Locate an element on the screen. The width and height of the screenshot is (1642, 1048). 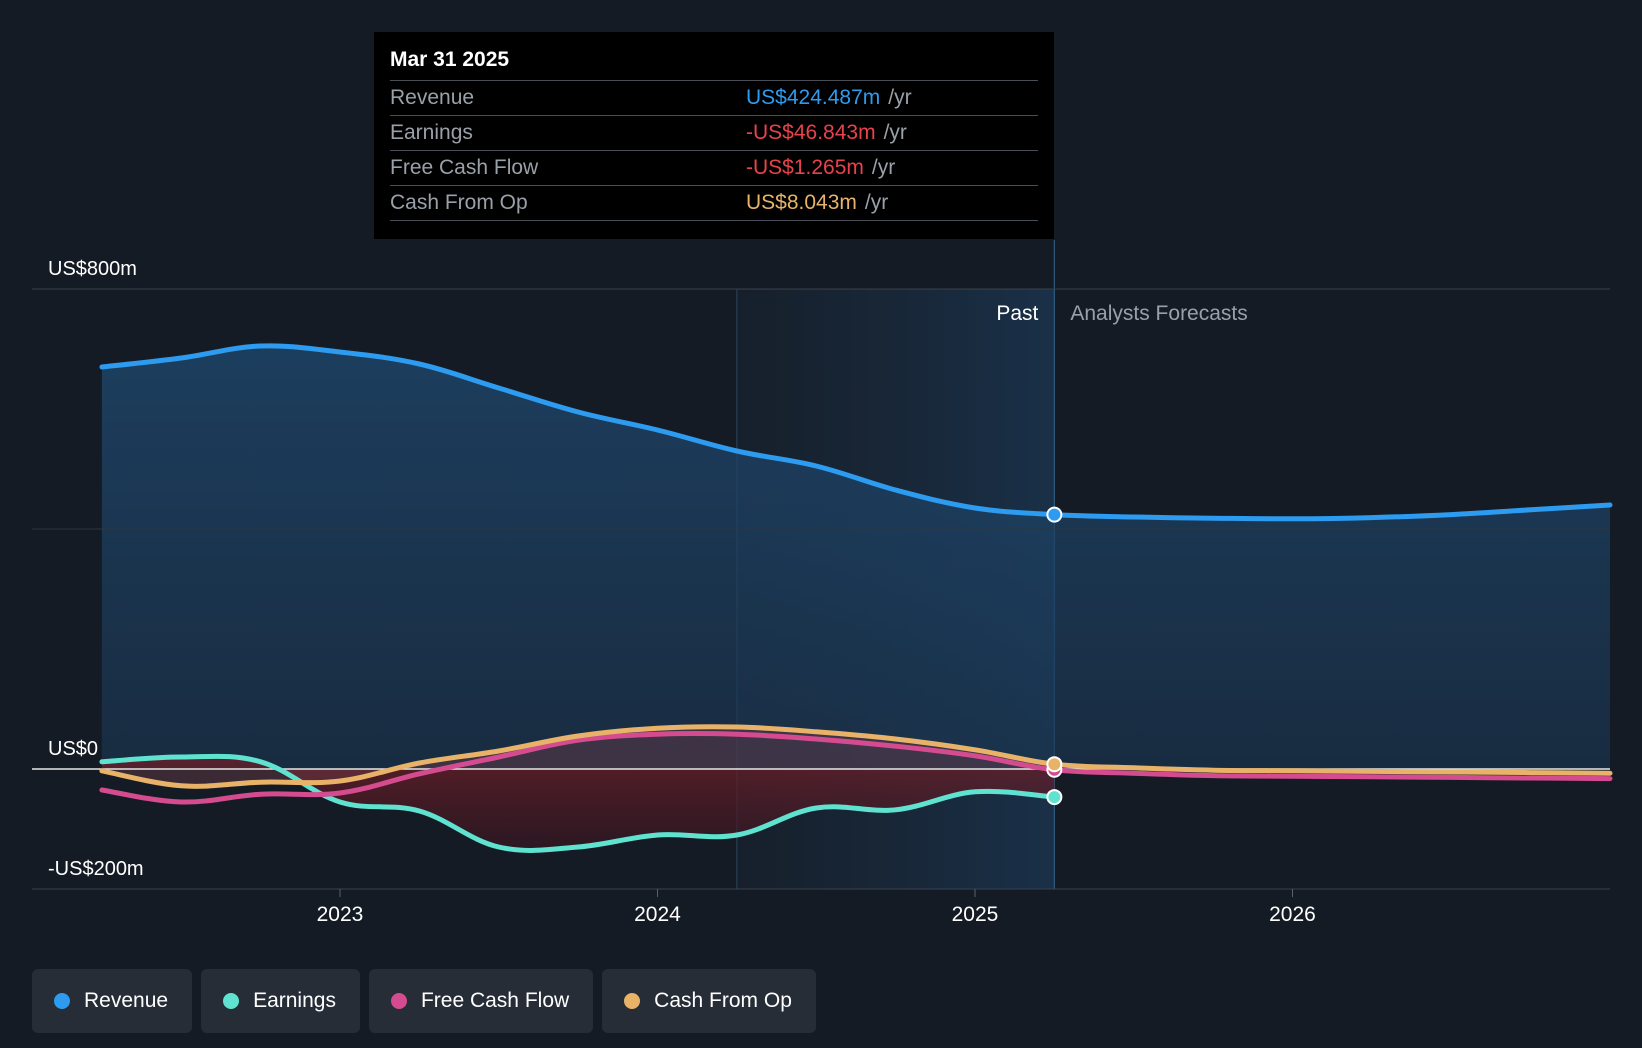
y-tick-label: US$0 is located at coordinates (73, 749).